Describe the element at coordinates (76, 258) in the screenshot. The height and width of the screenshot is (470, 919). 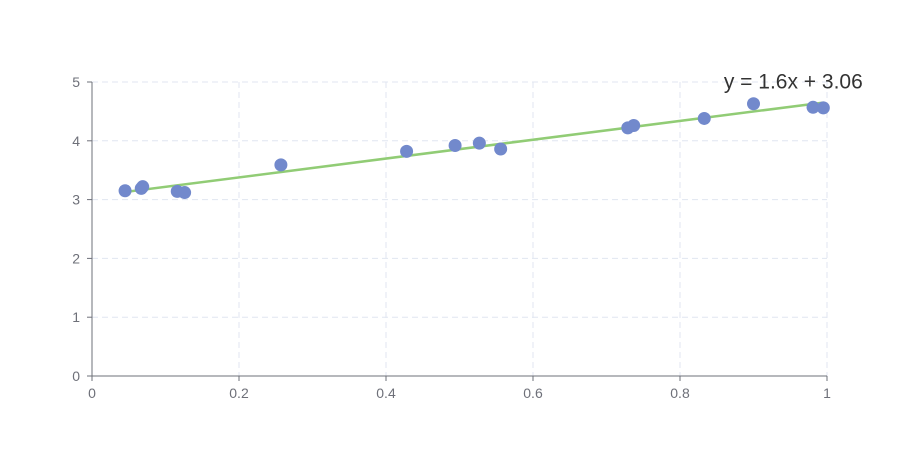
I see `y-tick-label-2: 2` at that location.